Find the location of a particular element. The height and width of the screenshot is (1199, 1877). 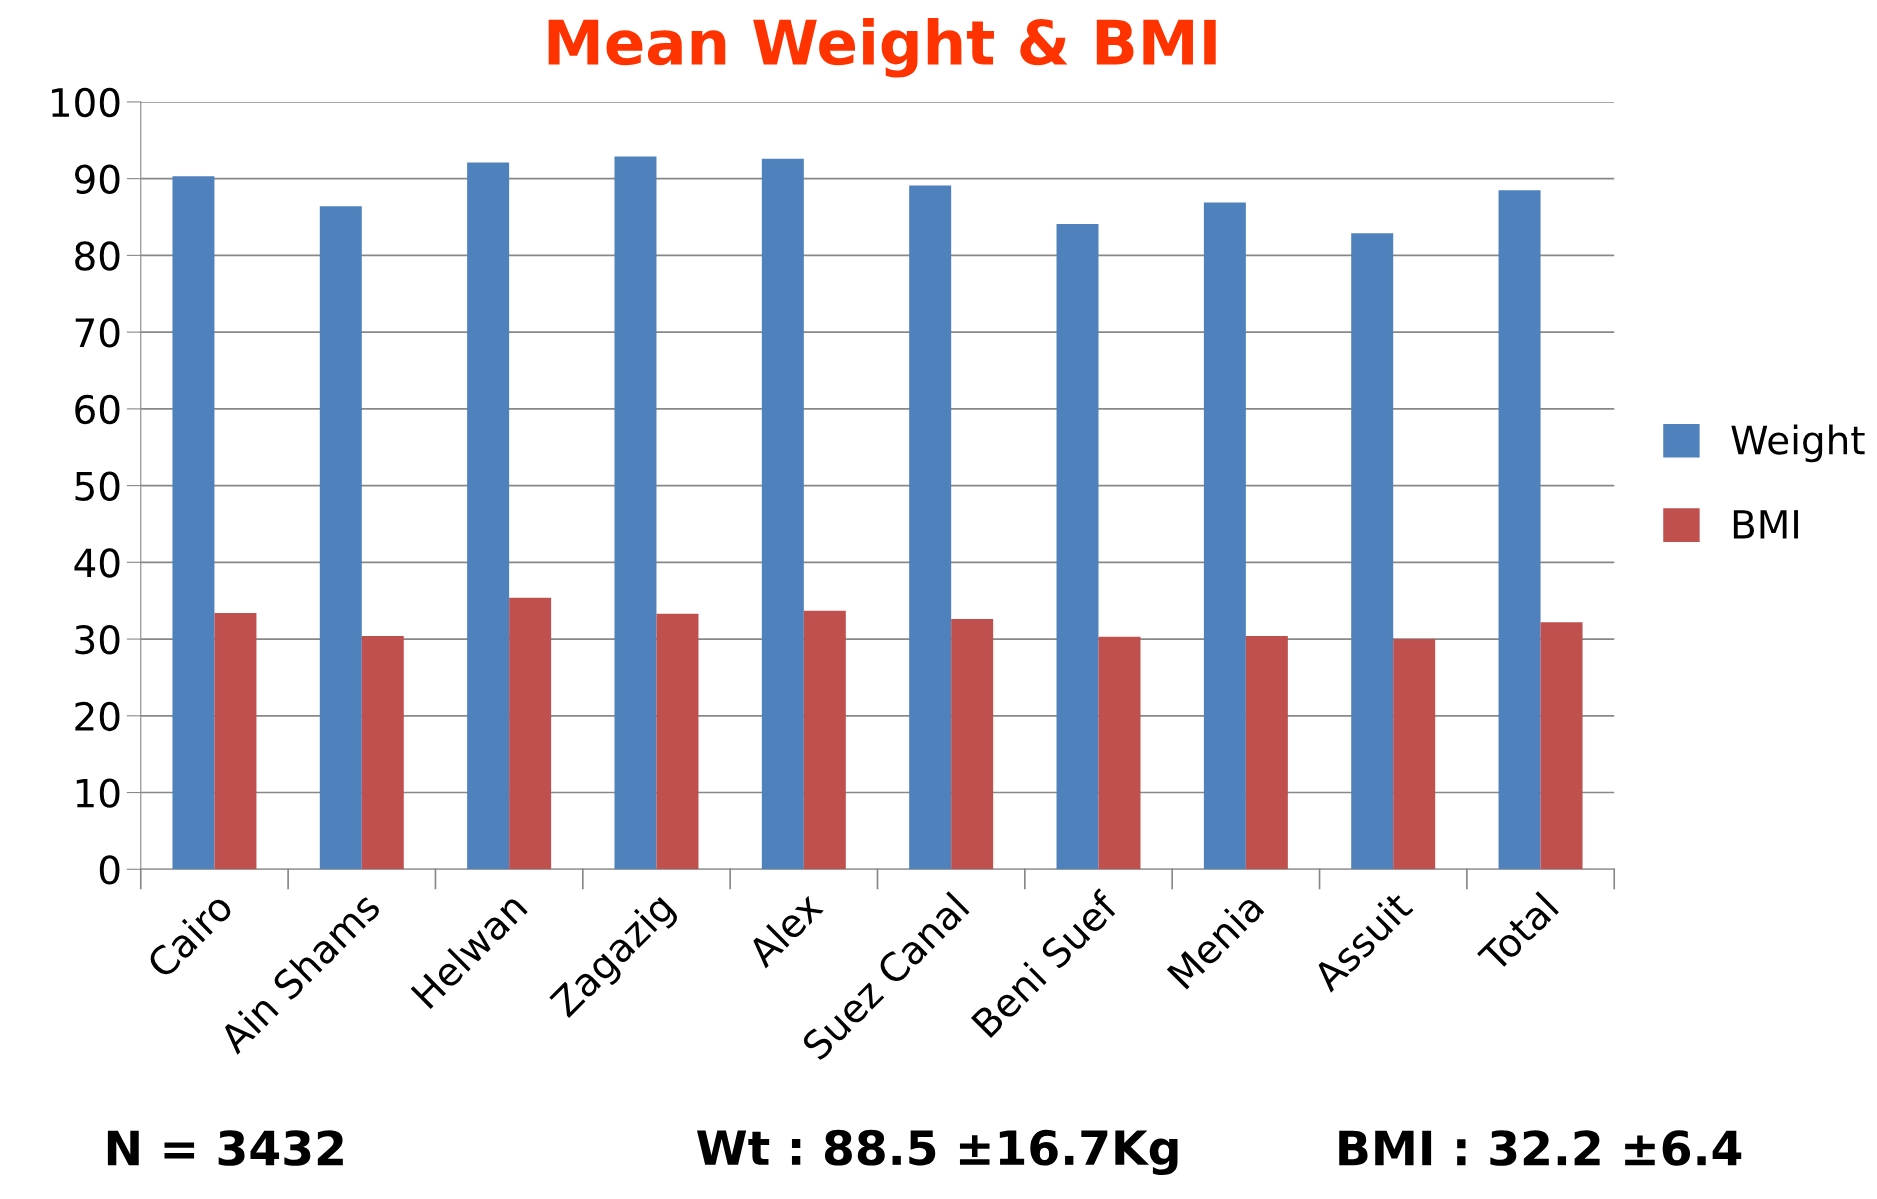

y-tick-label: 20 is located at coordinates (97, 716).